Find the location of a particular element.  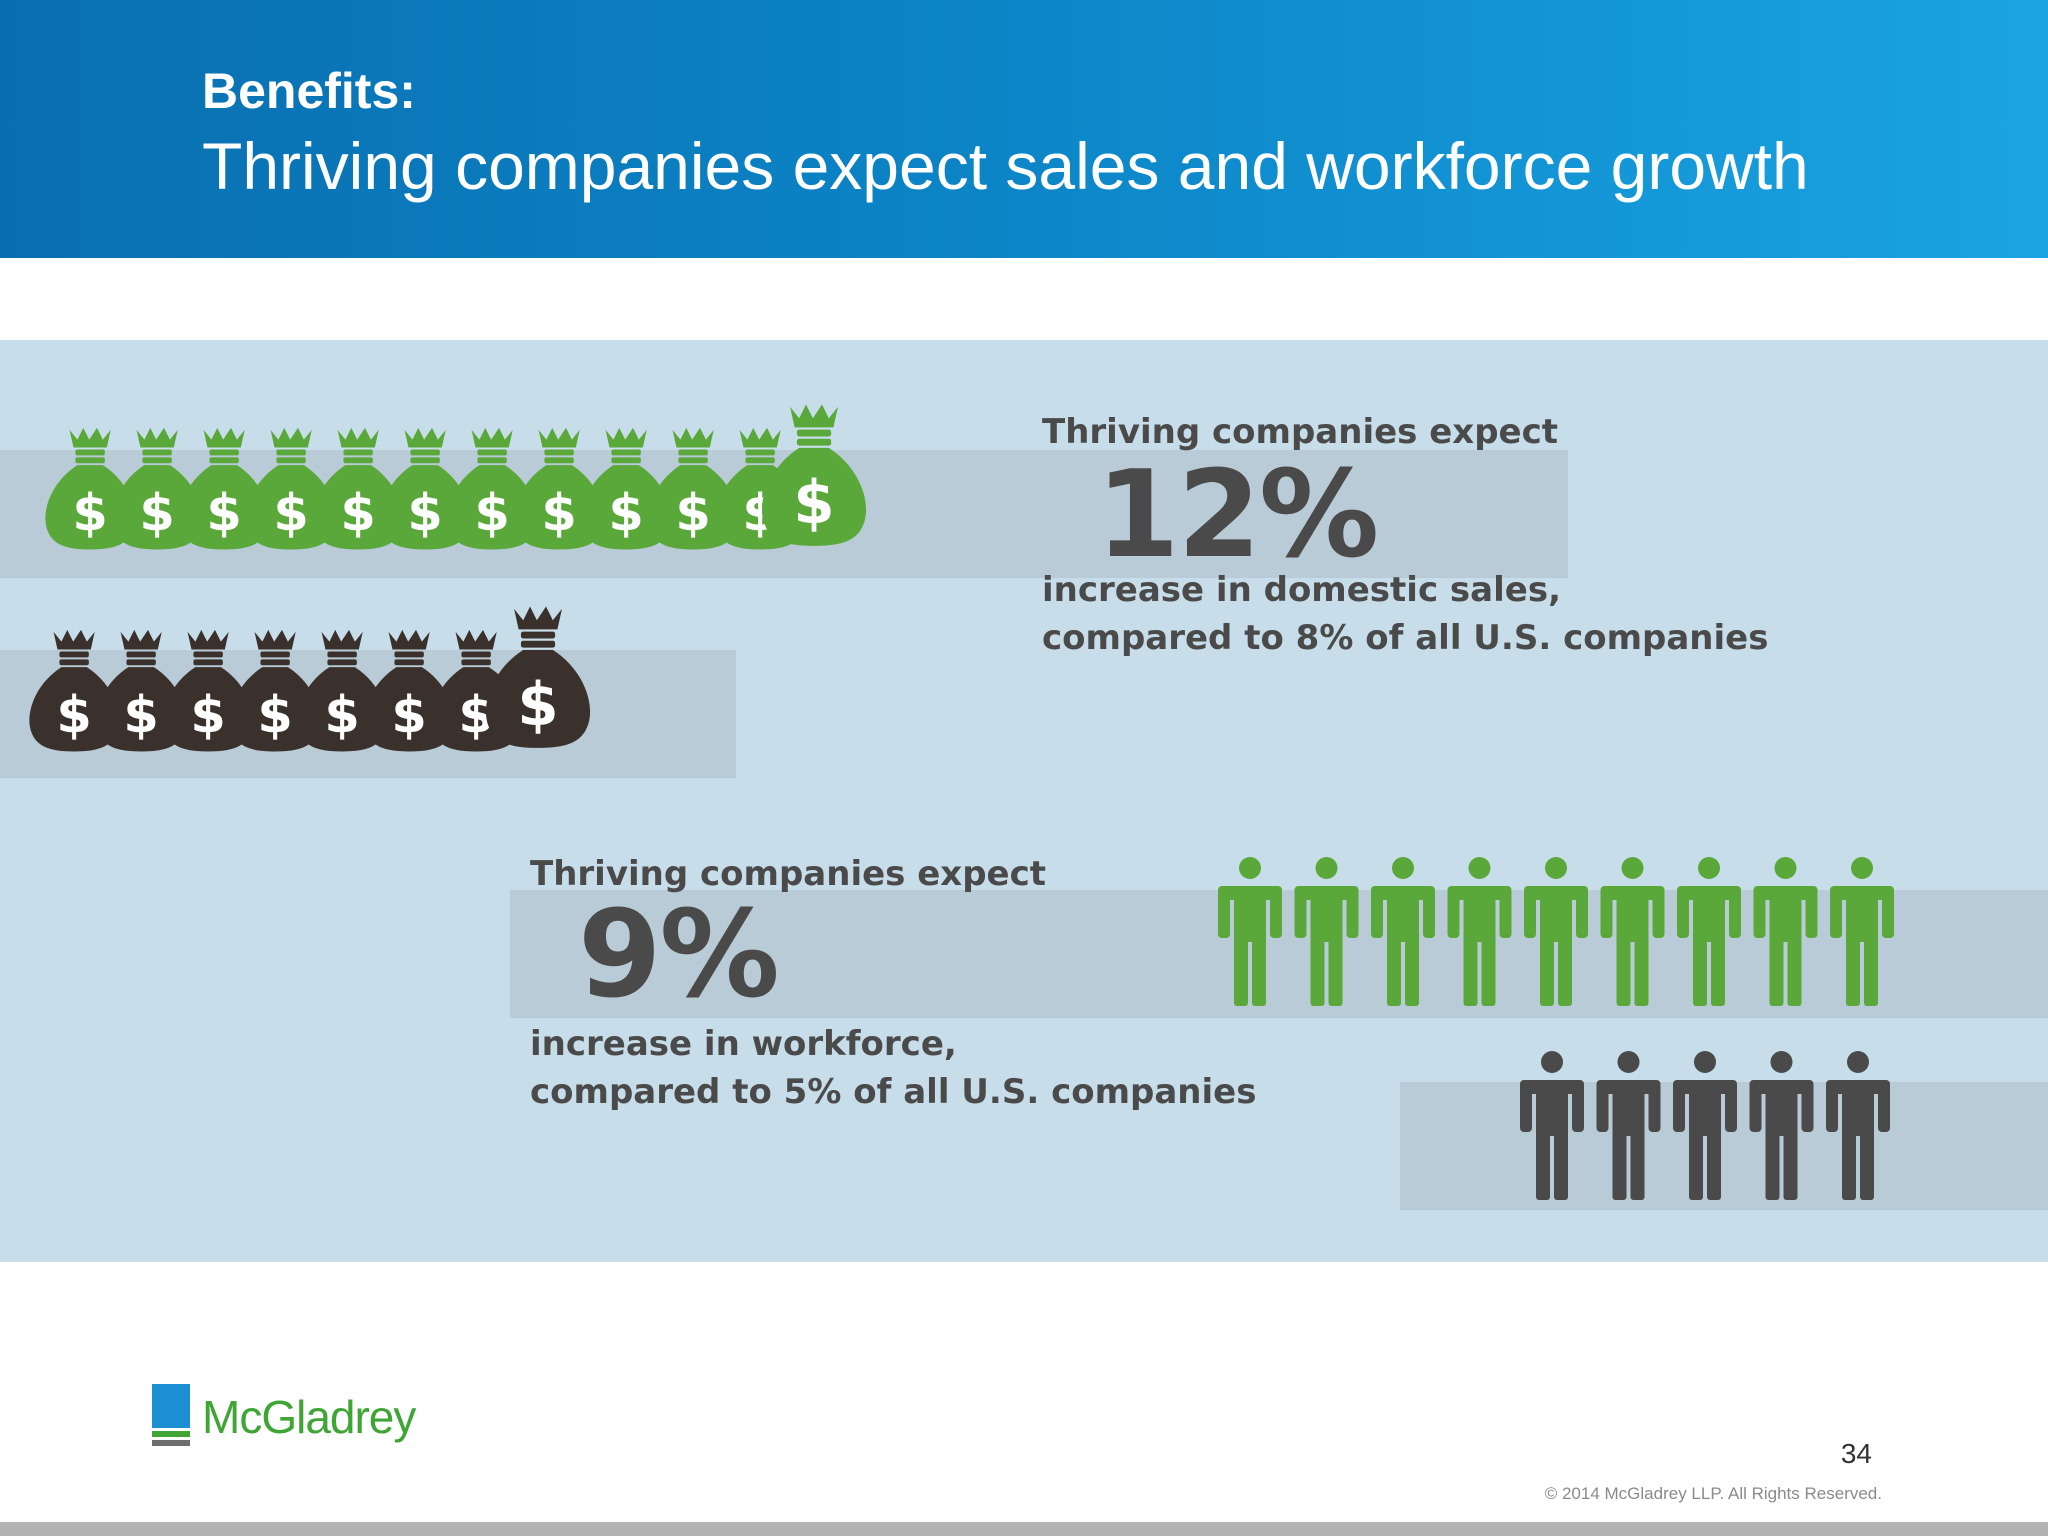

all-us-money-bags: $ $ $ $ $ $ $ $ is located at coordinates (310, 679).